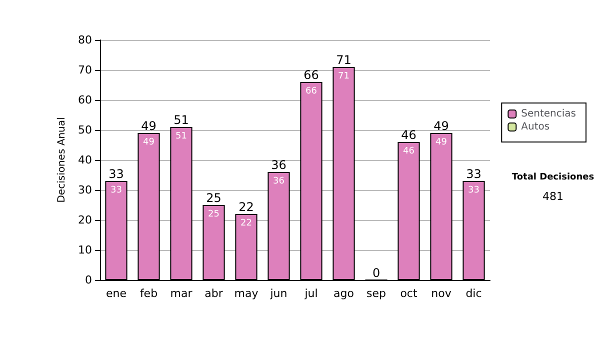  What do you see at coordinates (181, 293) in the screenshot?
I see `x-tick-label: mar` at bounding box center [181, 293].